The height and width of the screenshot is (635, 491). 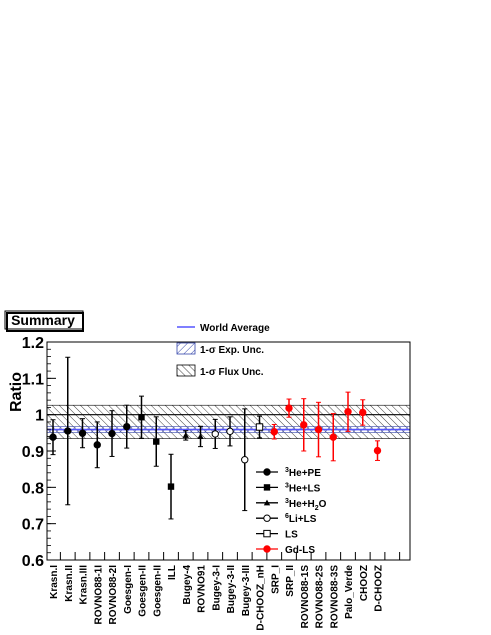 What do you see at coordinates (84, 585) in the screenshot?
I see `x-tick-label: Krasn.III` at bounding box center [84, 585].